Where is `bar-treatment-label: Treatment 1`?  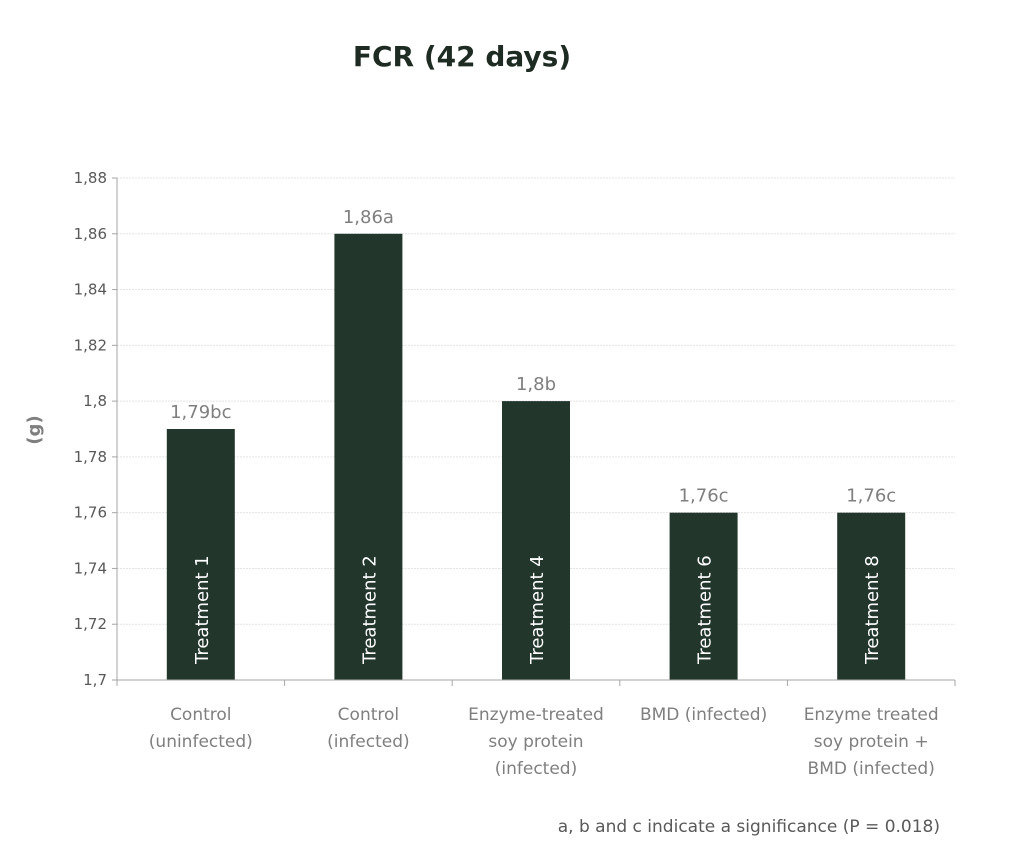 bar-treatment-label: Treatment 1 is located at coordinates (202, 610).